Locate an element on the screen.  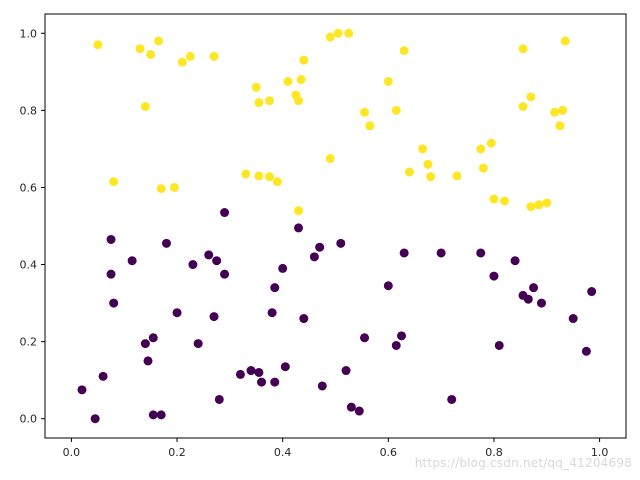
x-tick-label: 1.0 is located at coordinates (600, 452).